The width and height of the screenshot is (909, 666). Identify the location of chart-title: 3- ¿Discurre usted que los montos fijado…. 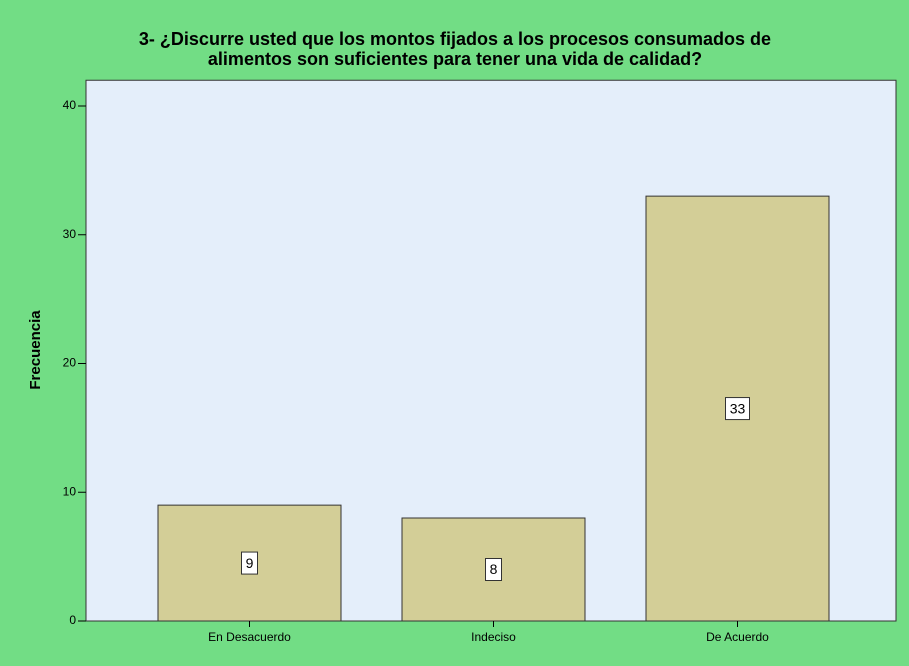
(455, 39).